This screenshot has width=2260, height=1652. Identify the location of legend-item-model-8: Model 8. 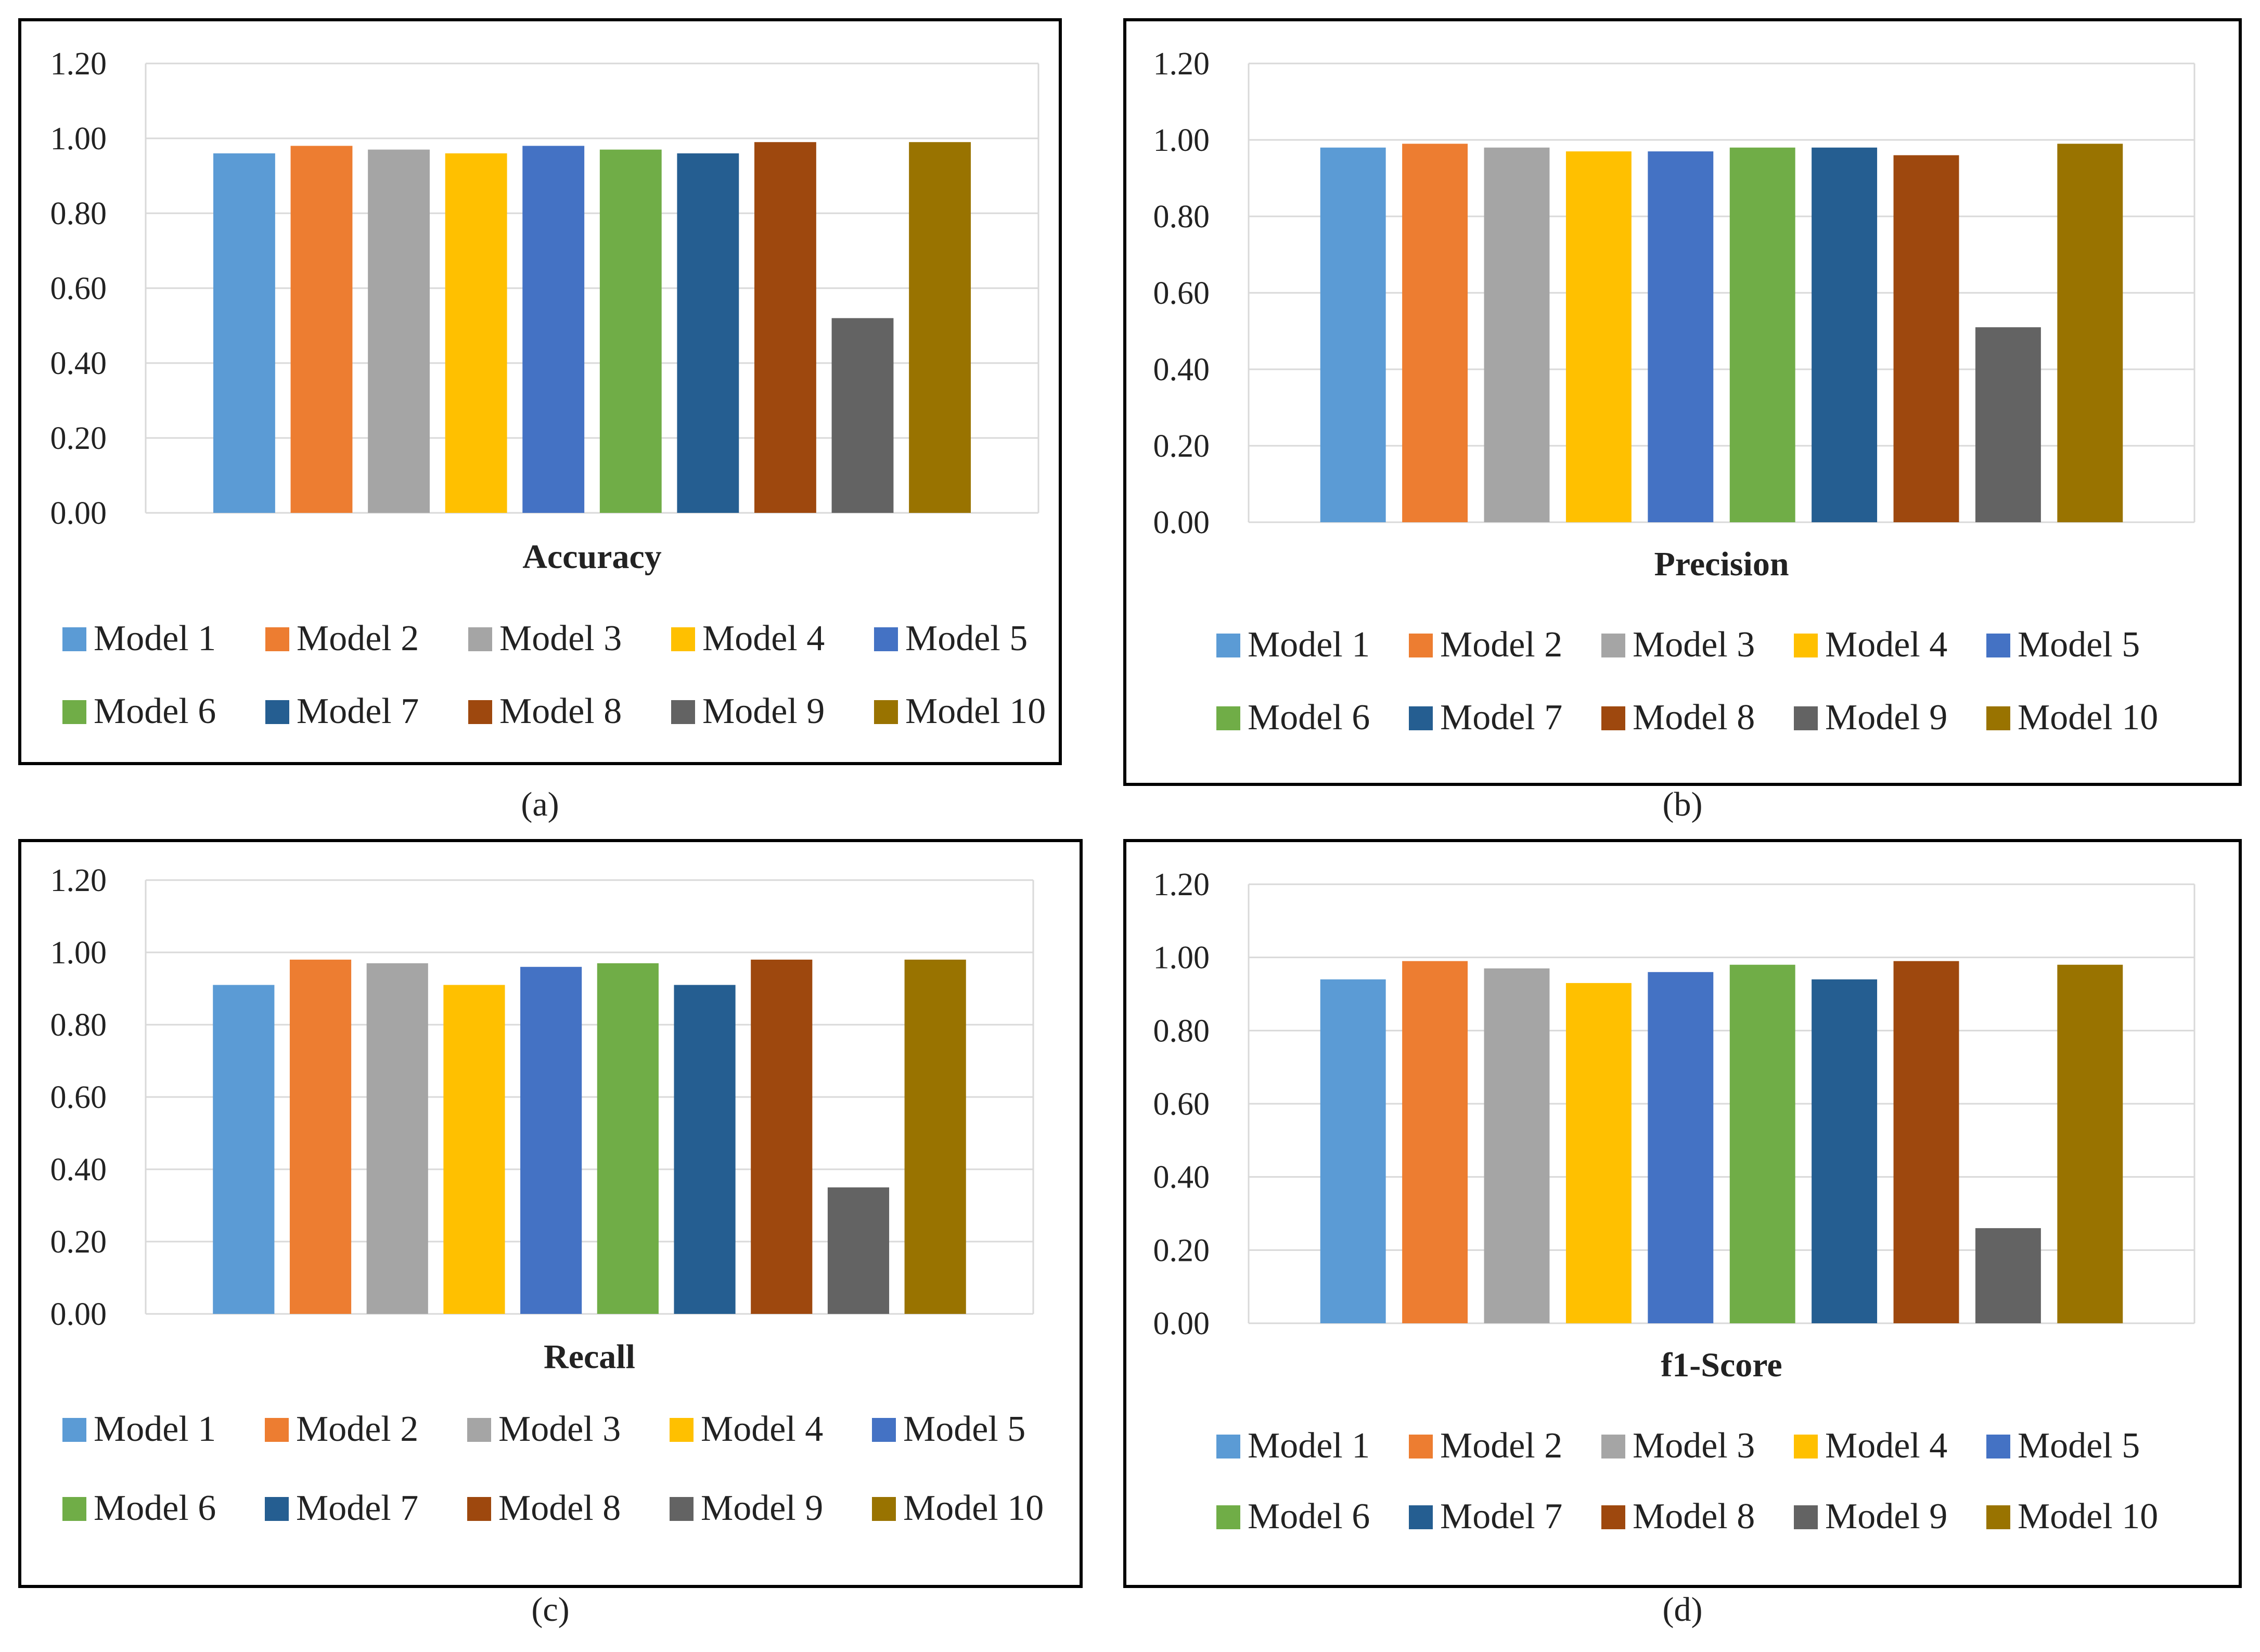
(544, 1508).